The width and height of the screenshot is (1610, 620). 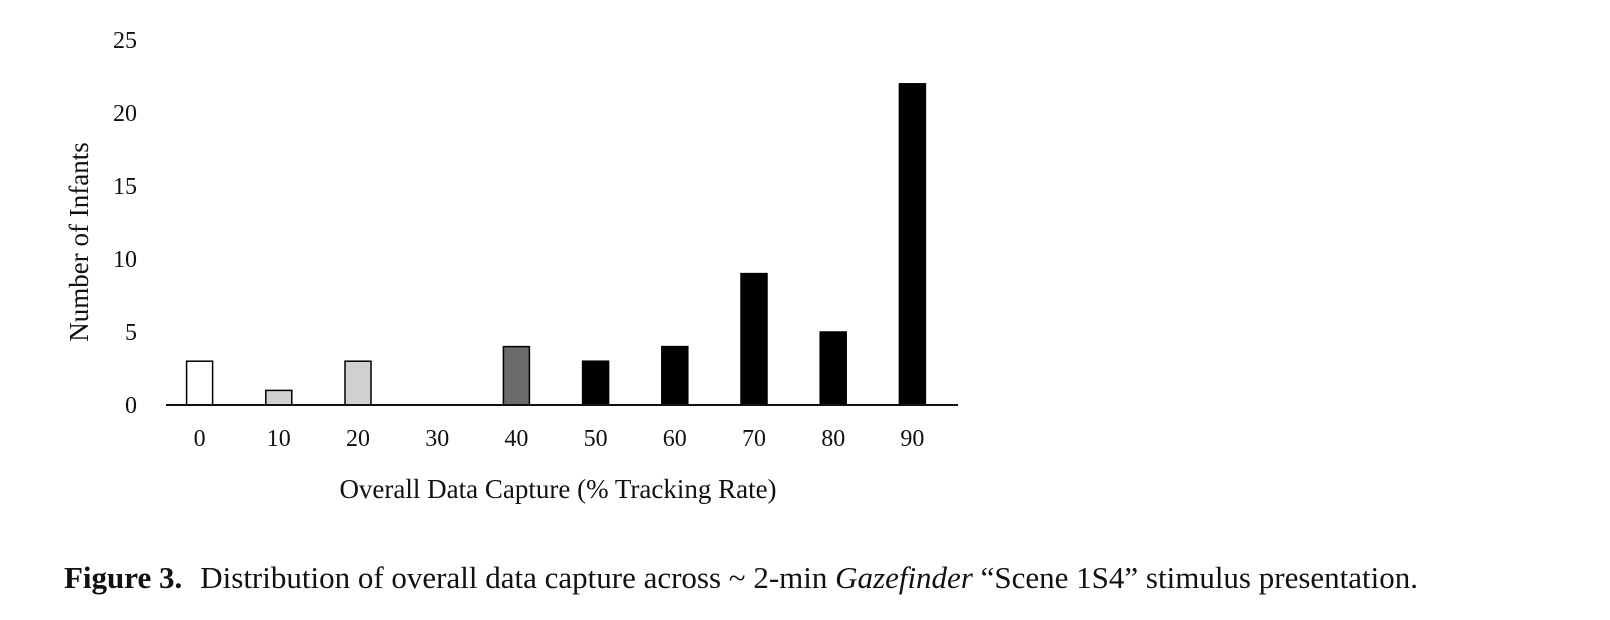 What do you see at coordinates (596, 439) in the screenshot?
I see `x-tick-label: 50` at bounding box center [596, 439].